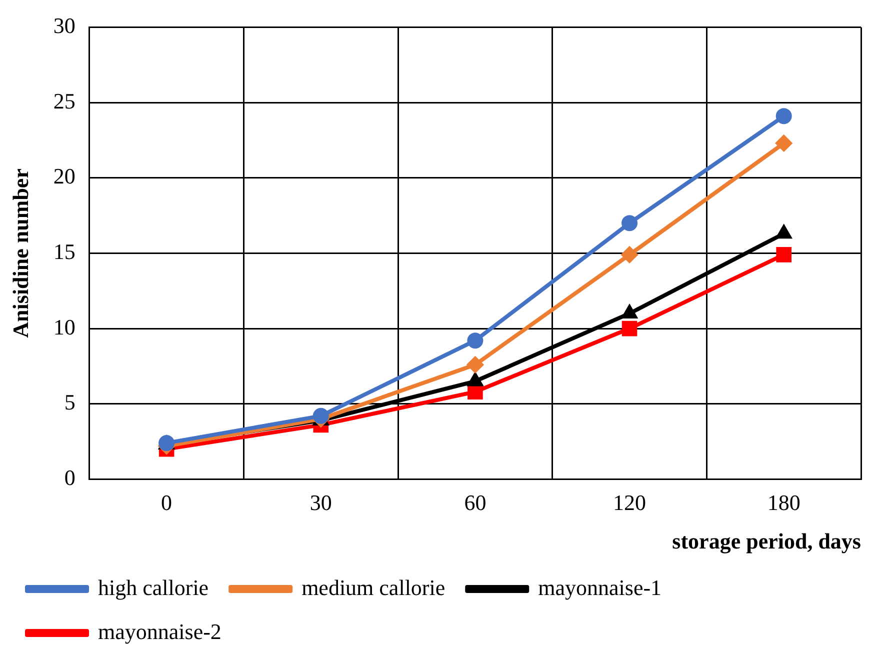 The width and height of the screenshot is (873, 659). Describe the element at coordinates (64, 25) in the screenshot. I see `y-tick-label: 30` at that location.